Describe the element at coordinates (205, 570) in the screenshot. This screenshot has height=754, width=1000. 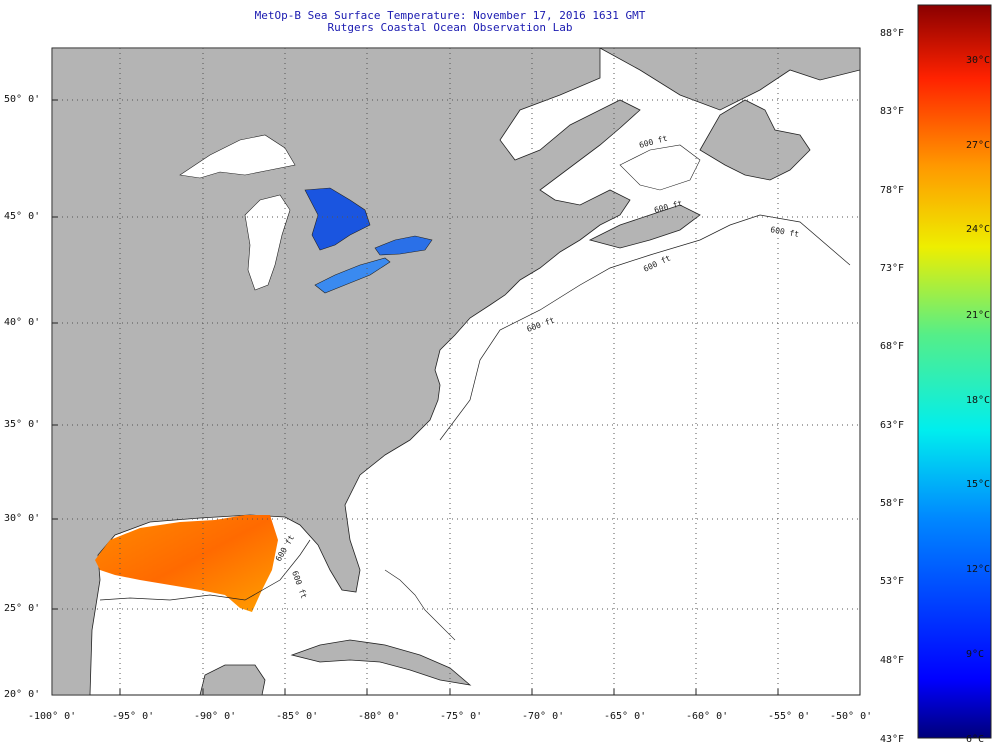
I see `isobath-line-gulf` at that location.